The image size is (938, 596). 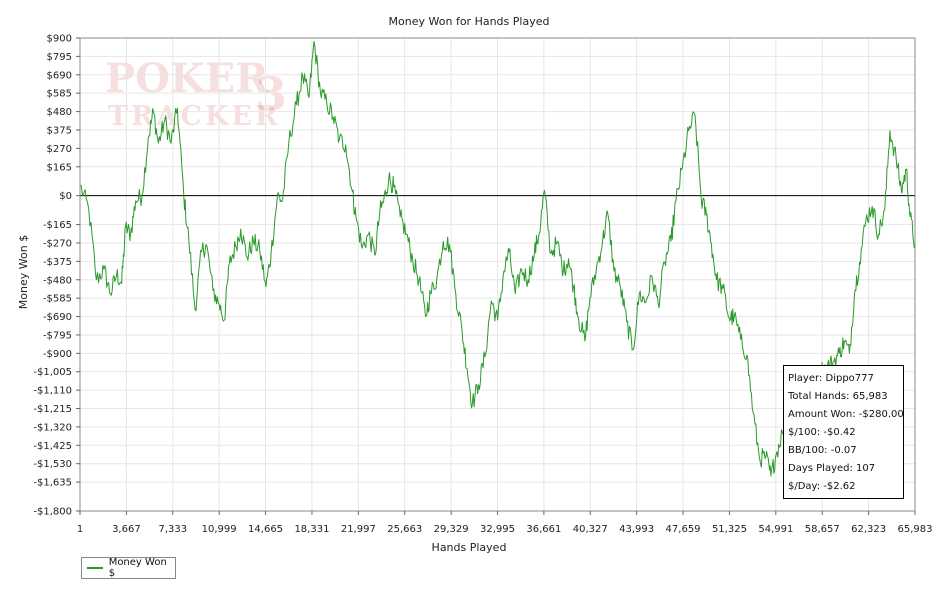 What do you see at coordinates (52, 391) in the screenshot?
I see `y-tick-label: -$1,110` at bounding box center [52, 391].